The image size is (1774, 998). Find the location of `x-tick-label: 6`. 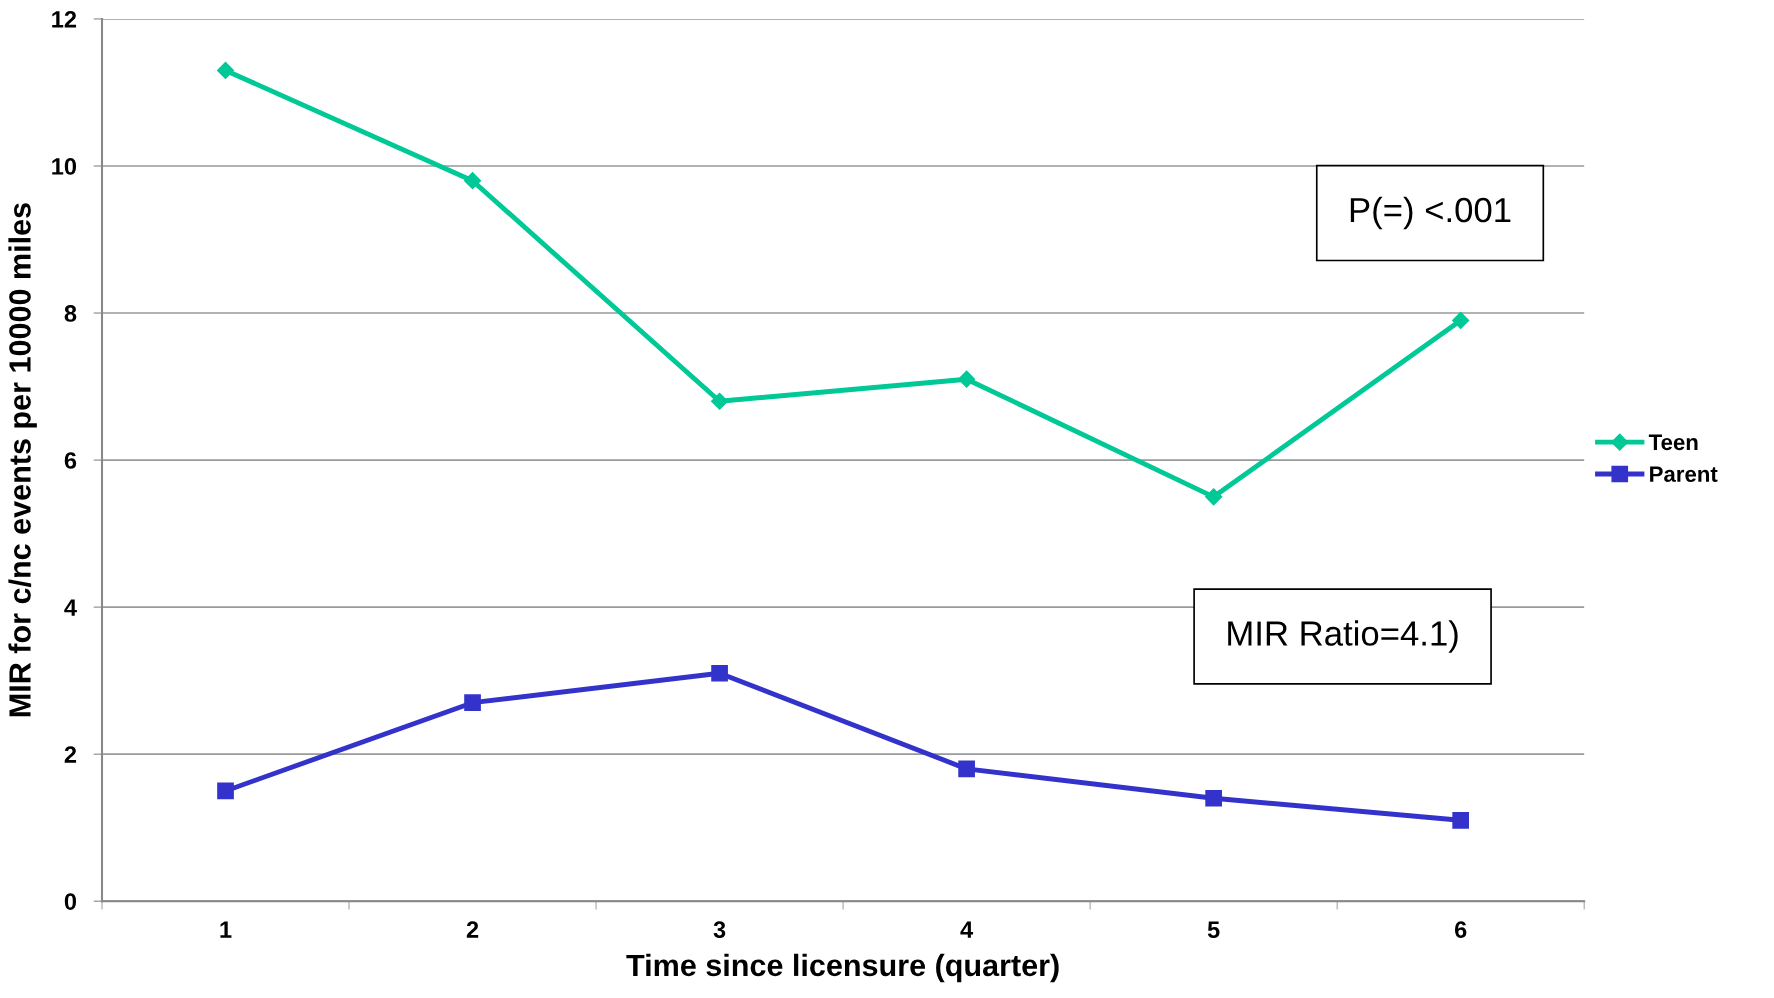

x-tick-label: 6 is located at coordinates (1460, 929).